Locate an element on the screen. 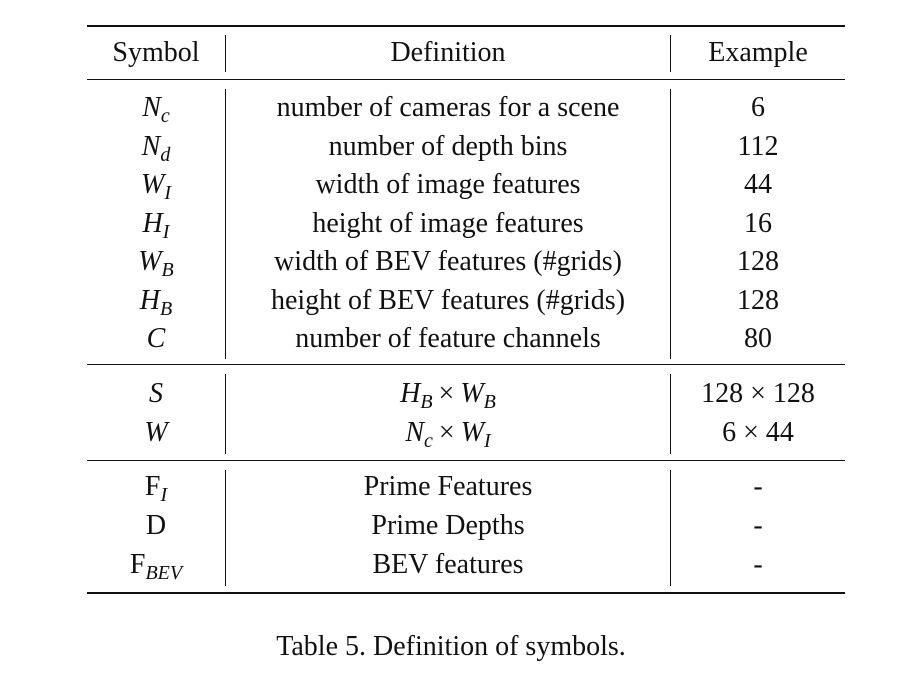 This screenshot has width=902, height=695. row-example: 6 is located at coordinates (758, 107).